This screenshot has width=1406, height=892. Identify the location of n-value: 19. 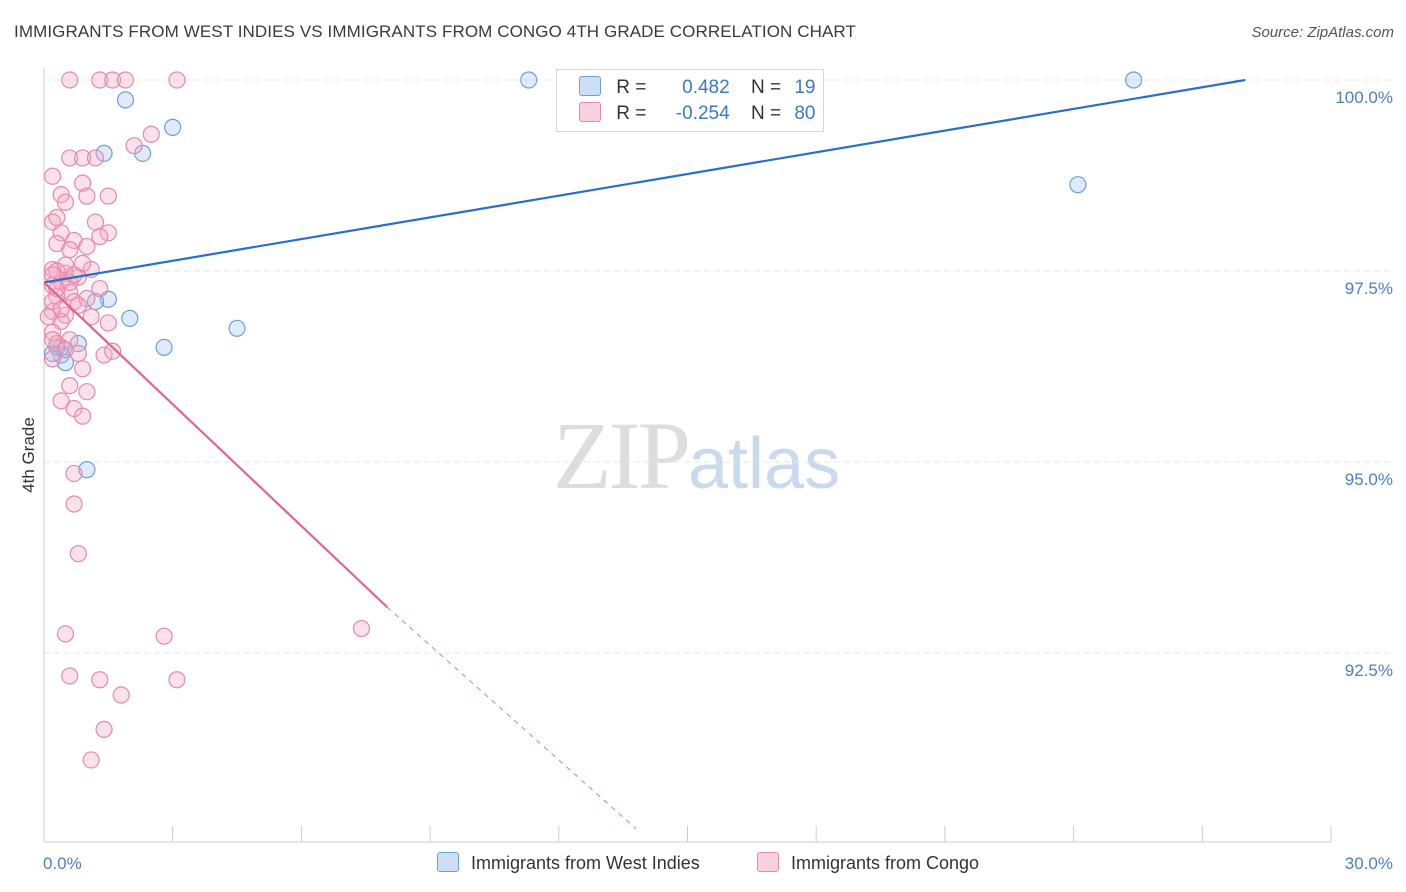
(805, 87).